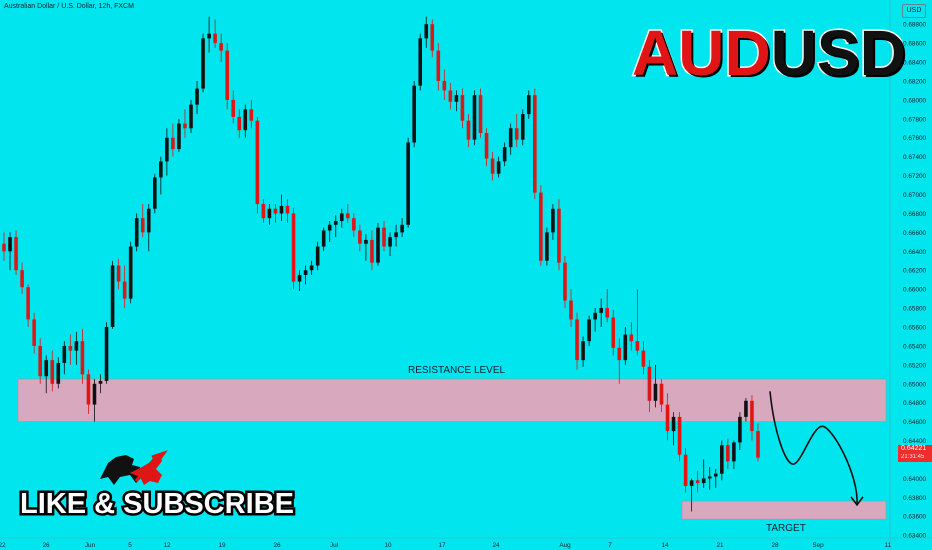 The height and width of the screenshot is (550, 932). What do you see at coordinates (334, 545) in the screenshot?
I see `time-tick-label: Jul` at bounding box center [334, 545].